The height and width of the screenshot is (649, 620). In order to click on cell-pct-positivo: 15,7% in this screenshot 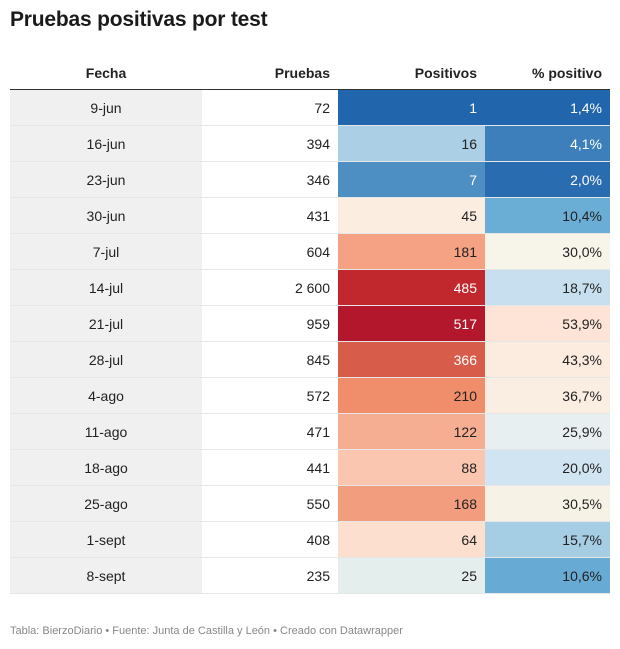, I will do `click(547, 539)`.